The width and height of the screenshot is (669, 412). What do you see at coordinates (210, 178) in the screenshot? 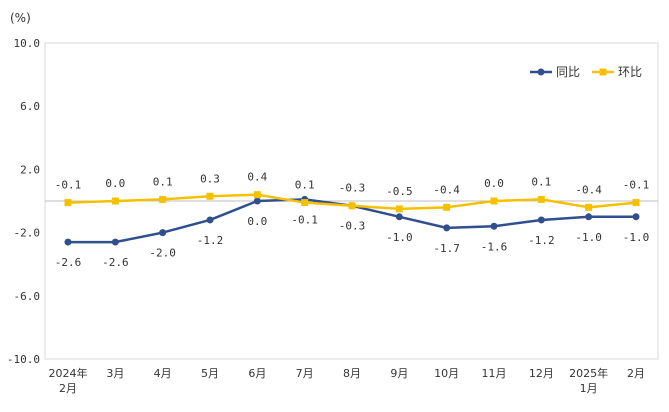
I see `data-label: 0.3` at bounding box center [210, 178].